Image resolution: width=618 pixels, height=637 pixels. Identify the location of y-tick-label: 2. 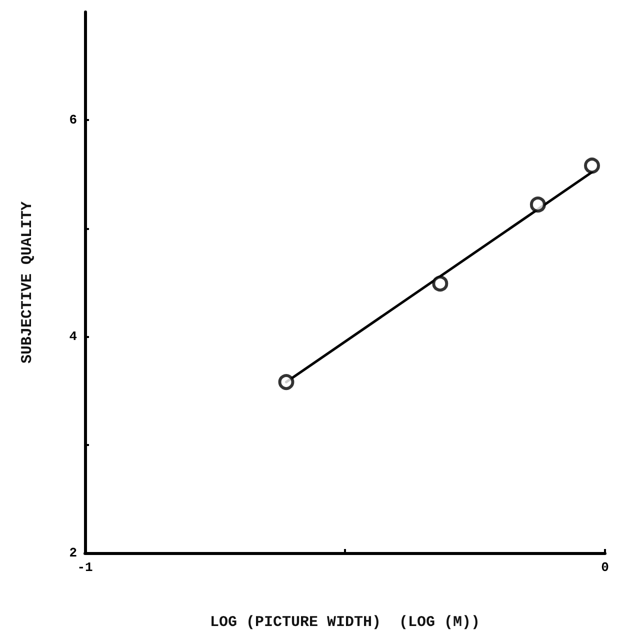
(73, 553).